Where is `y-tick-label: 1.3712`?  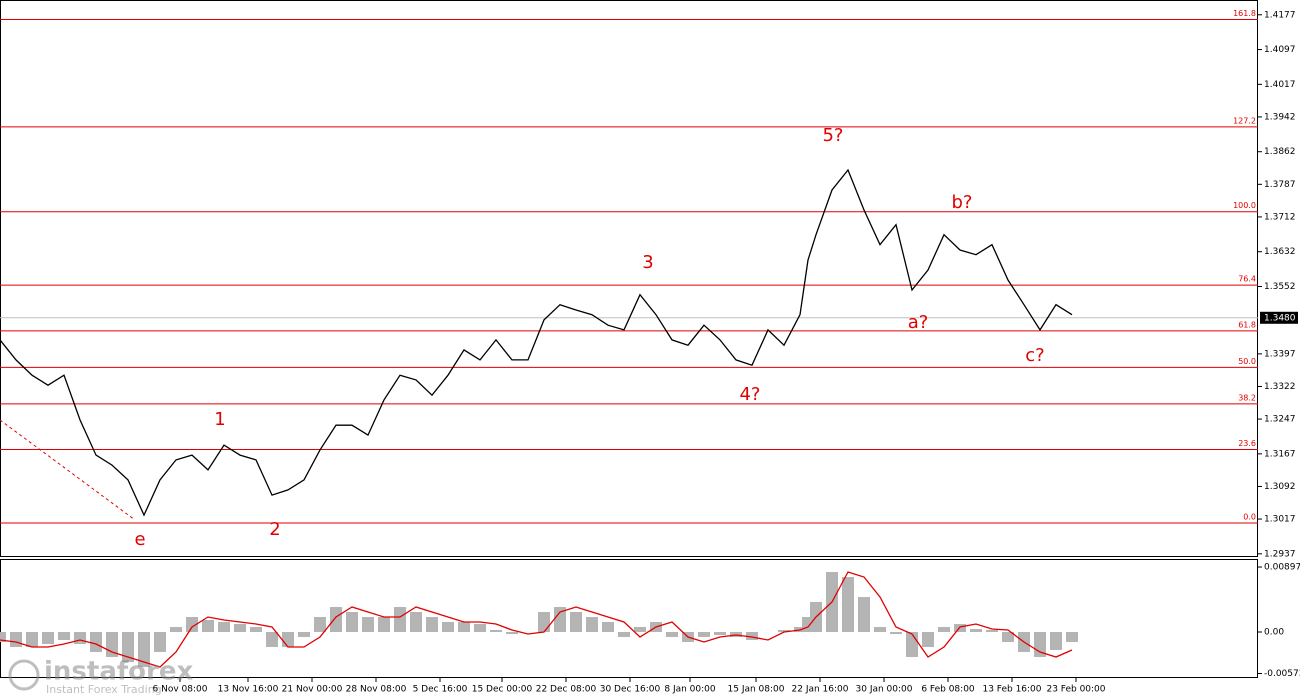 y-tick-label: 1.3712 is located at coordinates (1280, 217).